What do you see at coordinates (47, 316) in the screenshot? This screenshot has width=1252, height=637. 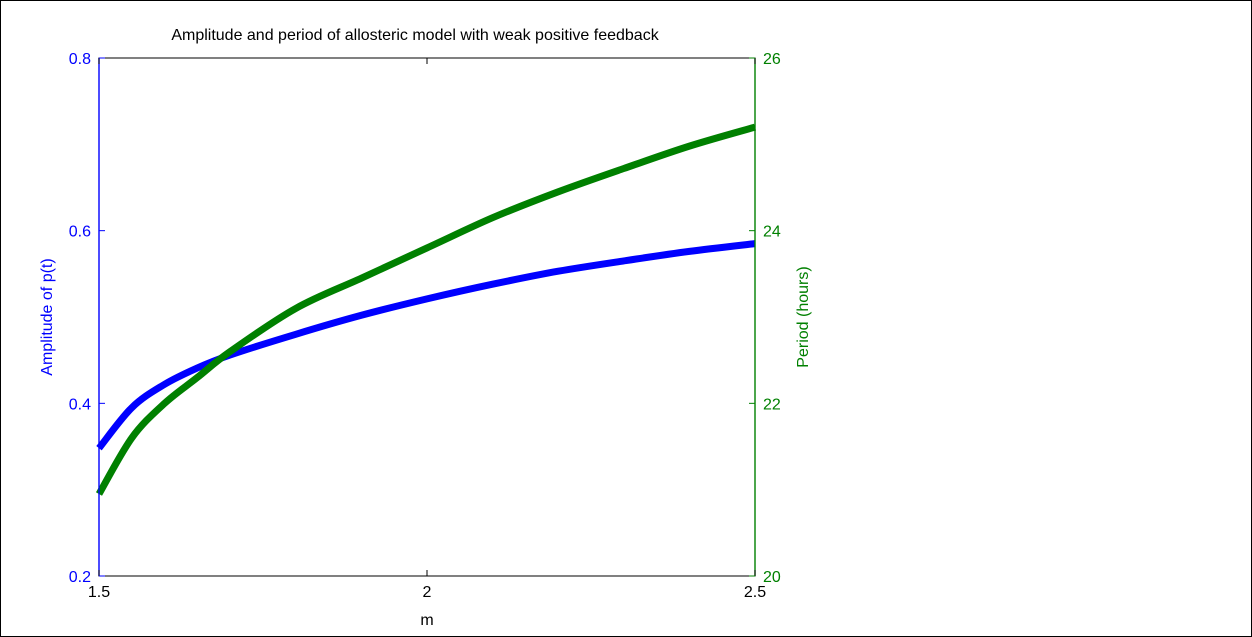 I see `left-axis-label: Amplitude of p(t)` at bounding box center [47, 316].